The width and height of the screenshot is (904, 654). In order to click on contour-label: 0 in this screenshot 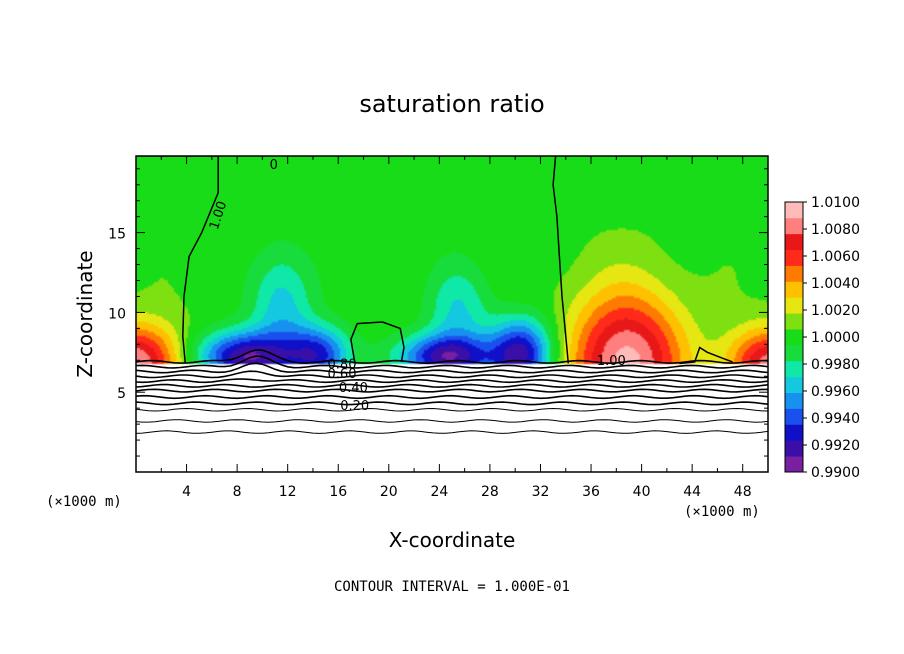, I will do `click(274, 165)`.